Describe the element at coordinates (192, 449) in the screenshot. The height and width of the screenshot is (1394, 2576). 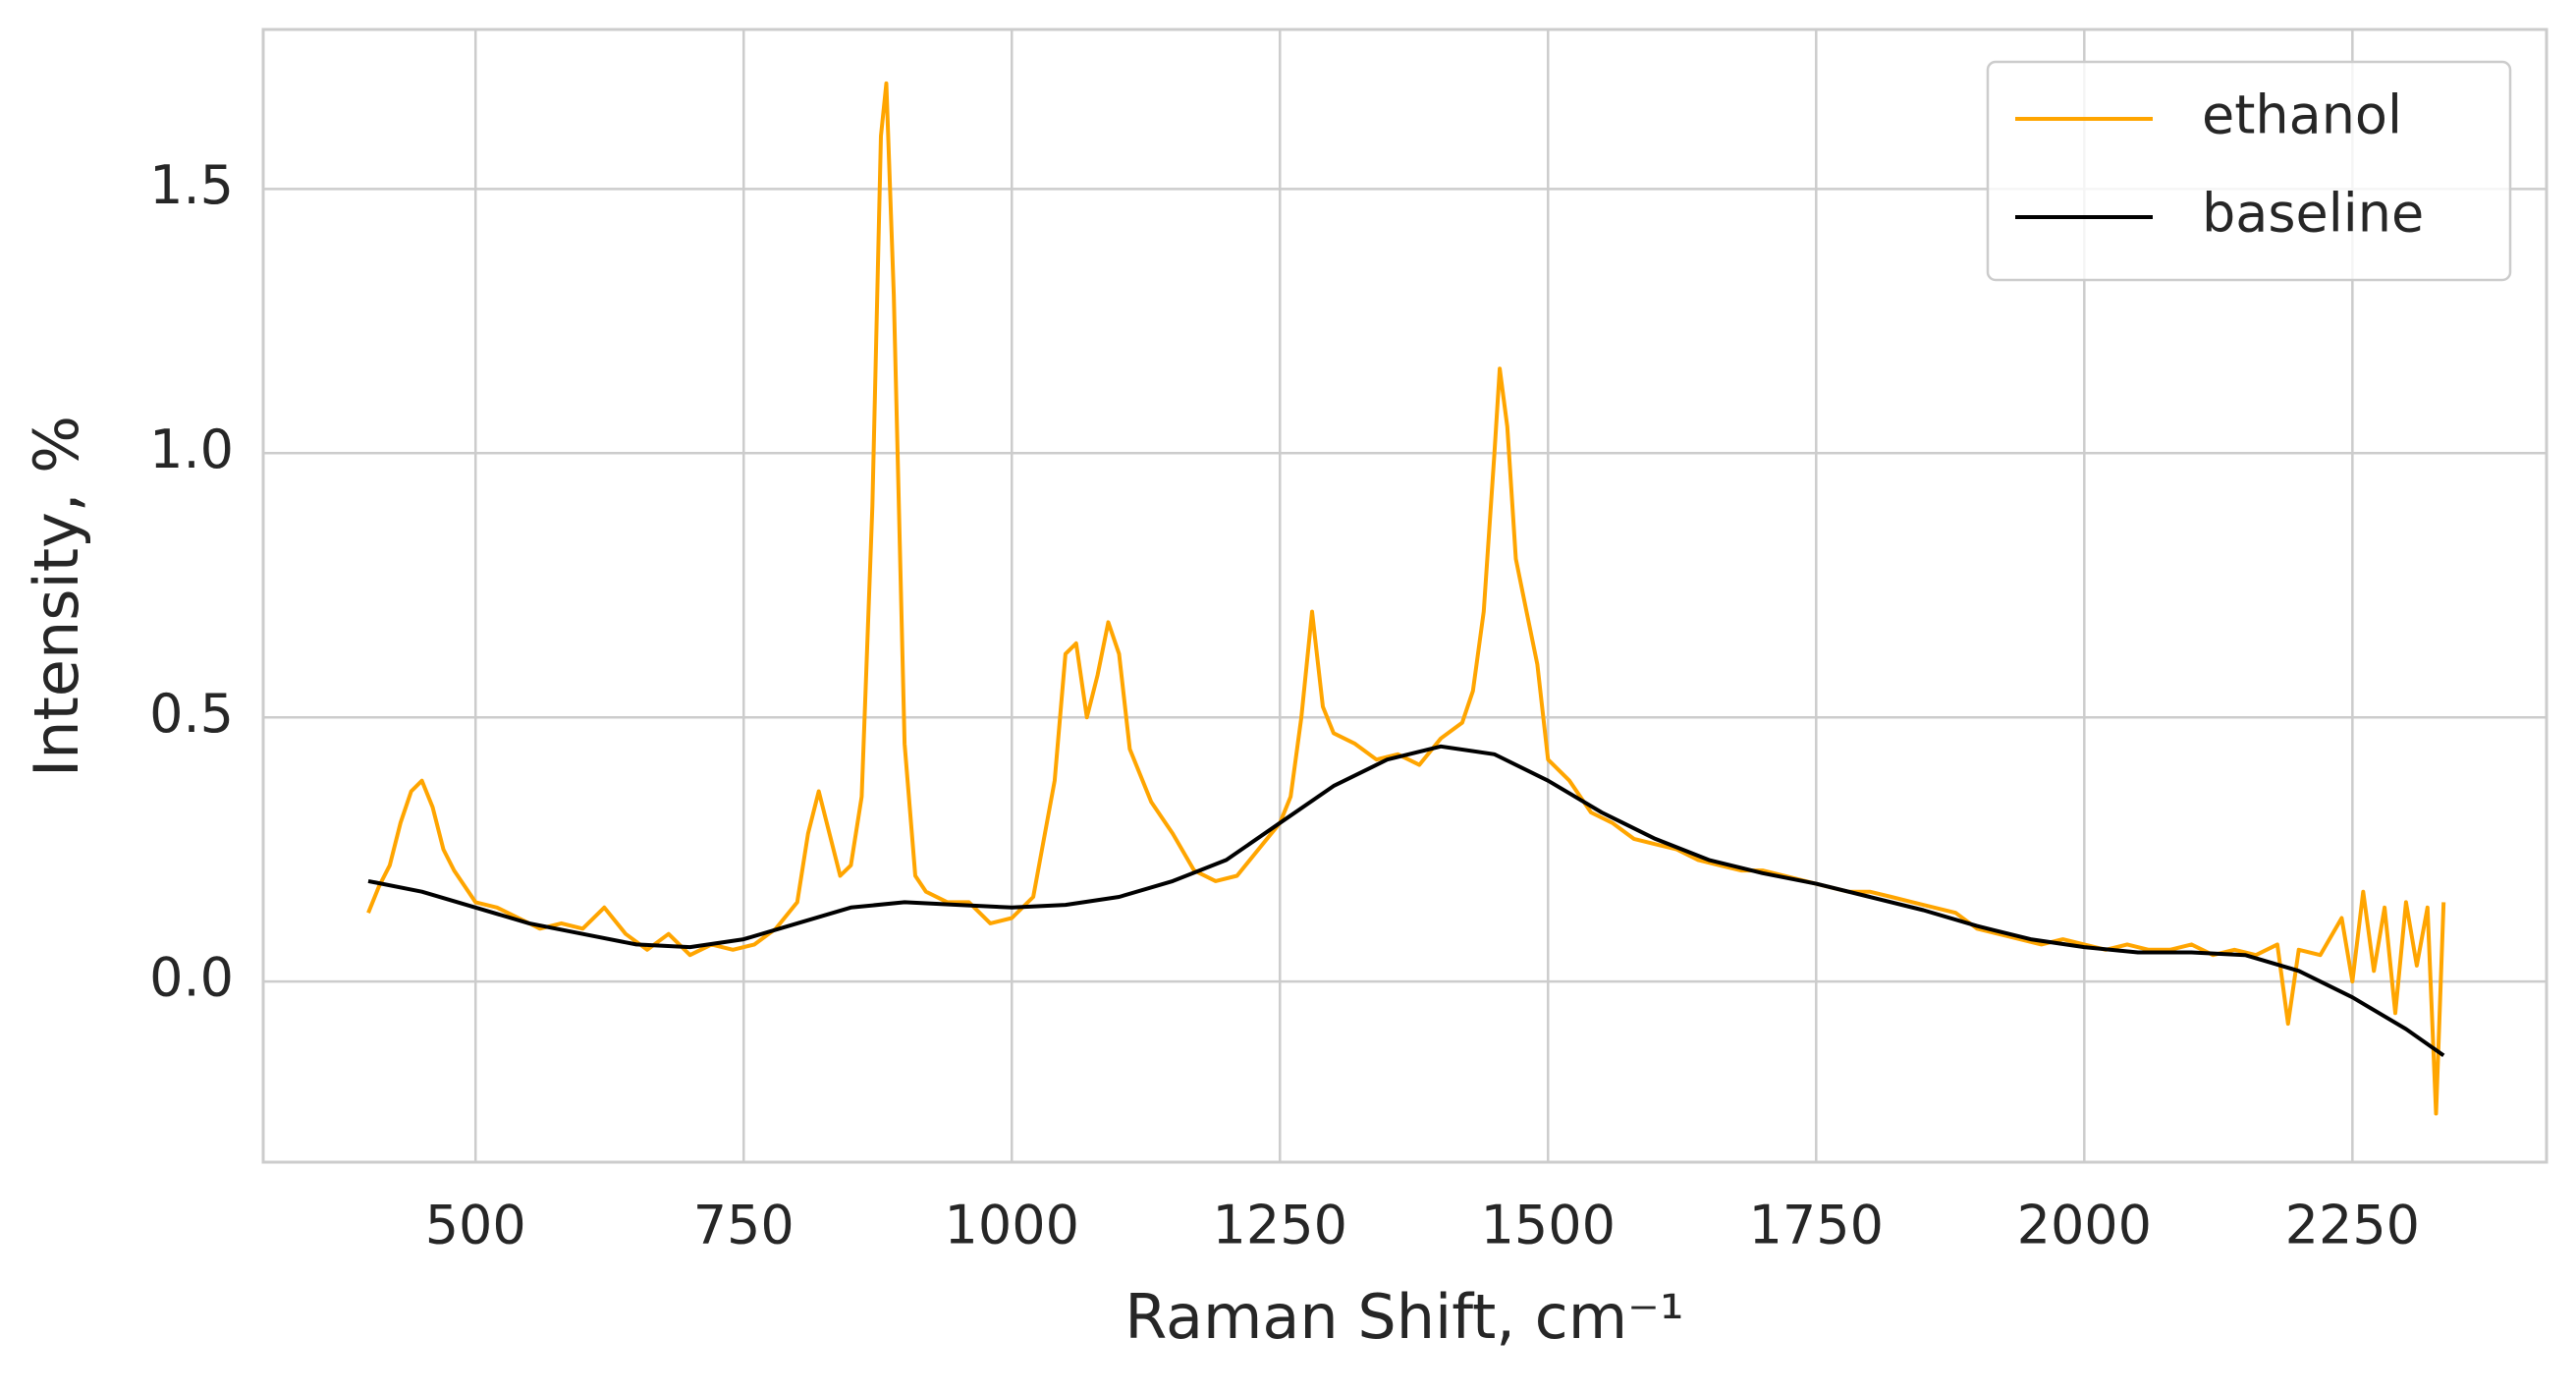
I see `y-tick-label: 1.0` at that location.